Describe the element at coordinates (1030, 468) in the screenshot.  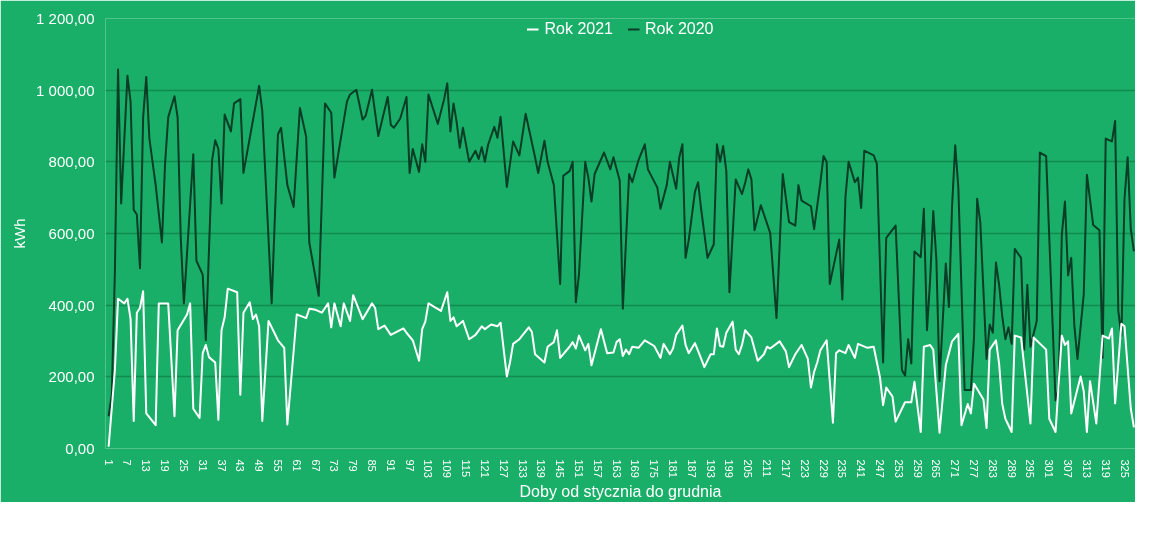
I see `x-tick-label: 295` at that location.